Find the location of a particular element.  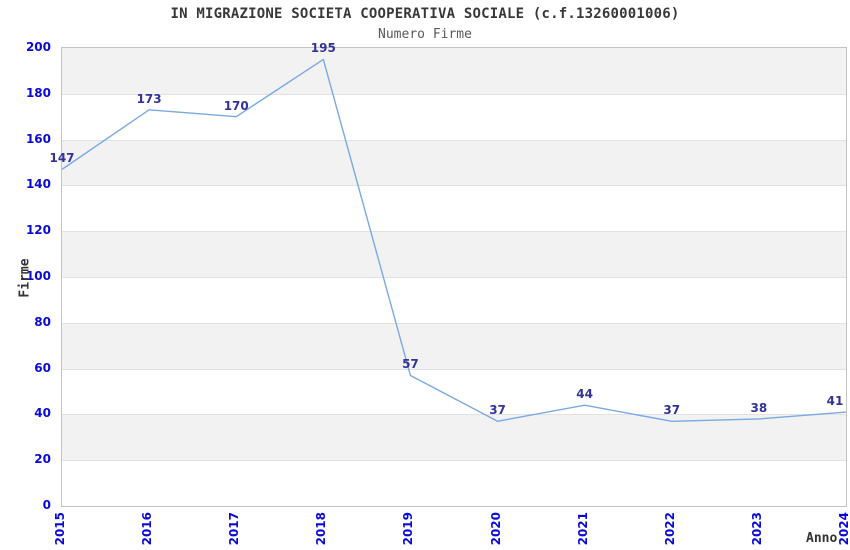

data-point-label: 41 is located at coordinates (835, 401).